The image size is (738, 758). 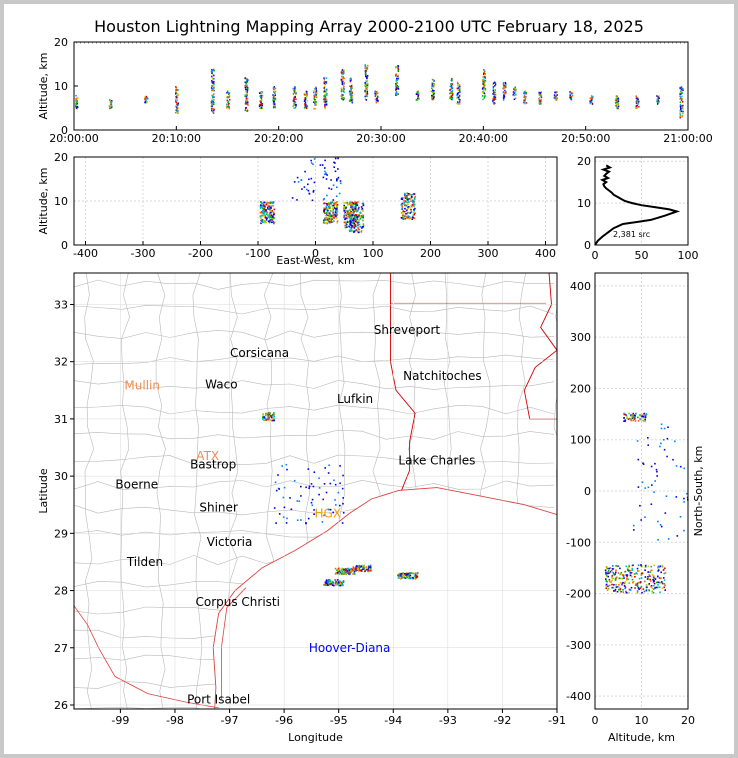 I want to click on x-tick-label: -200, so click(x=200, y=253).